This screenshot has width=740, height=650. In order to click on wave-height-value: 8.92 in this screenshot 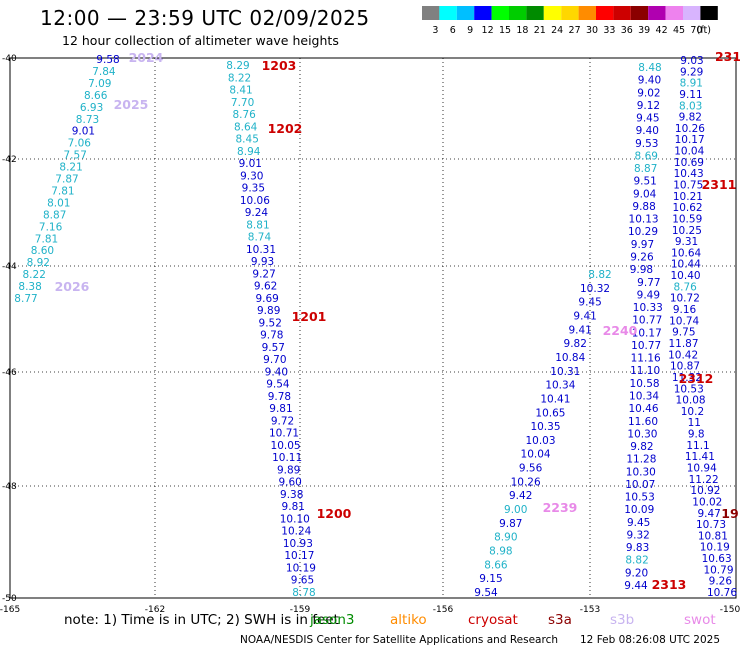, I will do `click(38, 263)`.